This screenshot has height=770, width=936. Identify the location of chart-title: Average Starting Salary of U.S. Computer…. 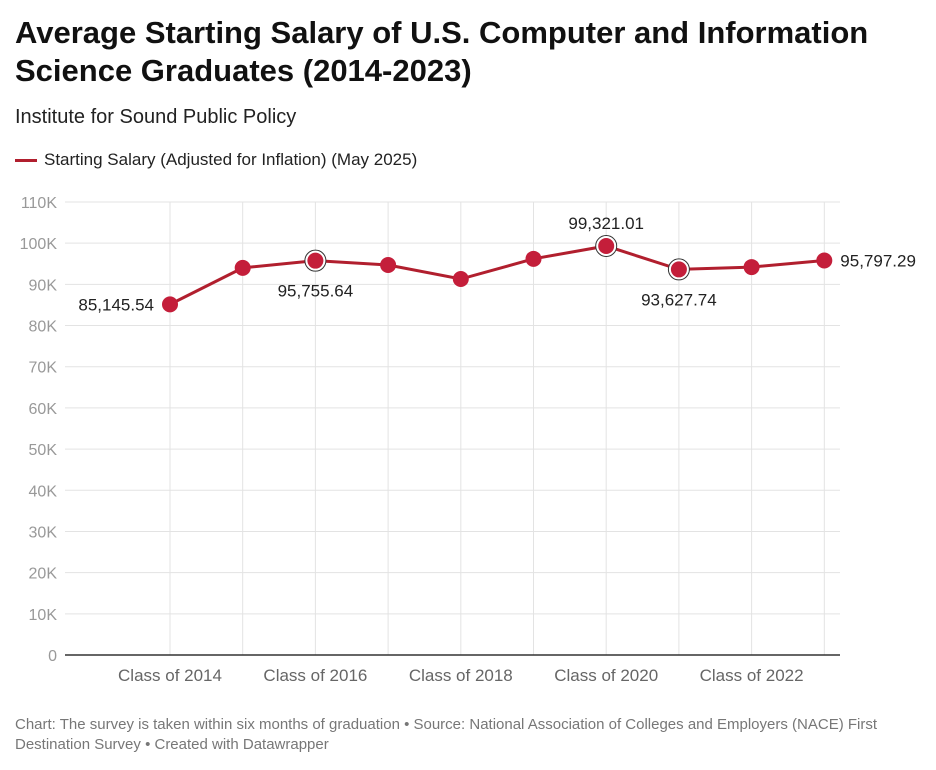
(442, 51).